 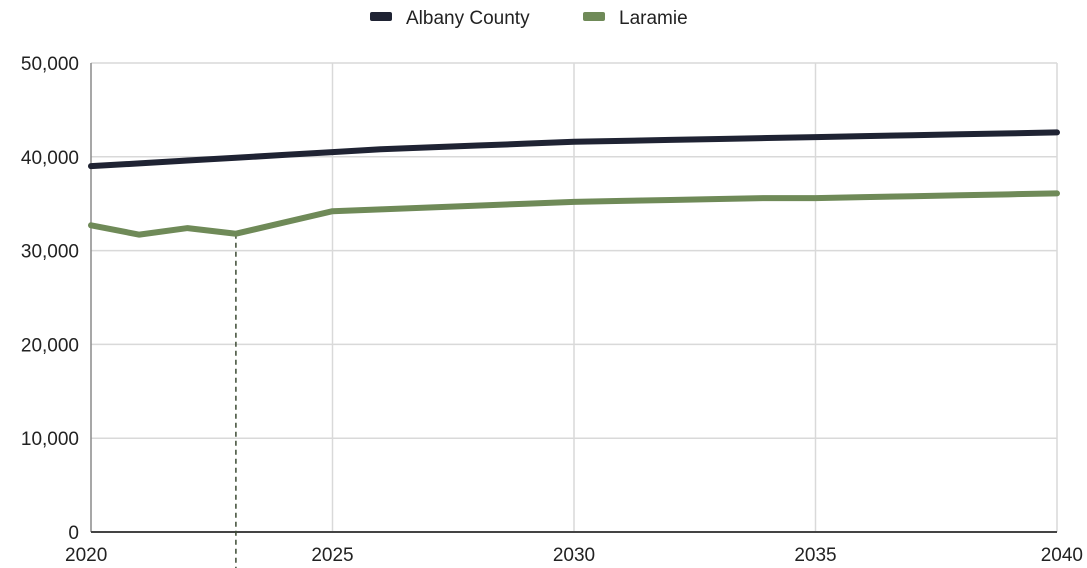 I want to click on legend-item-laramie: Laramie, so click(x=635, y=18).